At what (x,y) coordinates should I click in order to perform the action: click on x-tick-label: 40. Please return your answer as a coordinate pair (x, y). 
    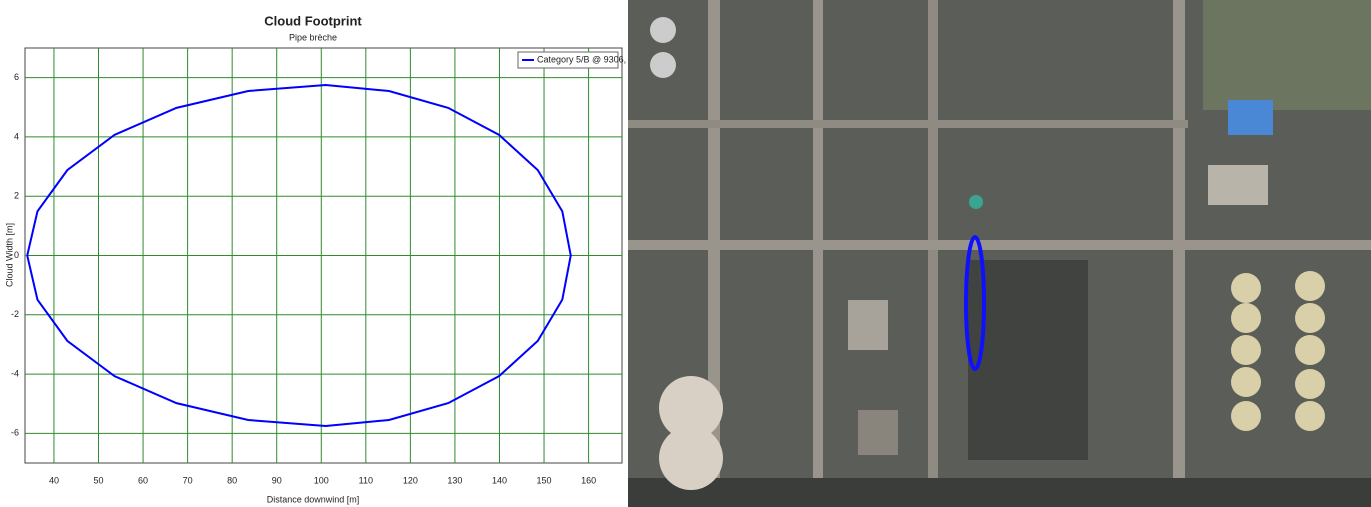
    Looking at the image, I should click on (54, 480).